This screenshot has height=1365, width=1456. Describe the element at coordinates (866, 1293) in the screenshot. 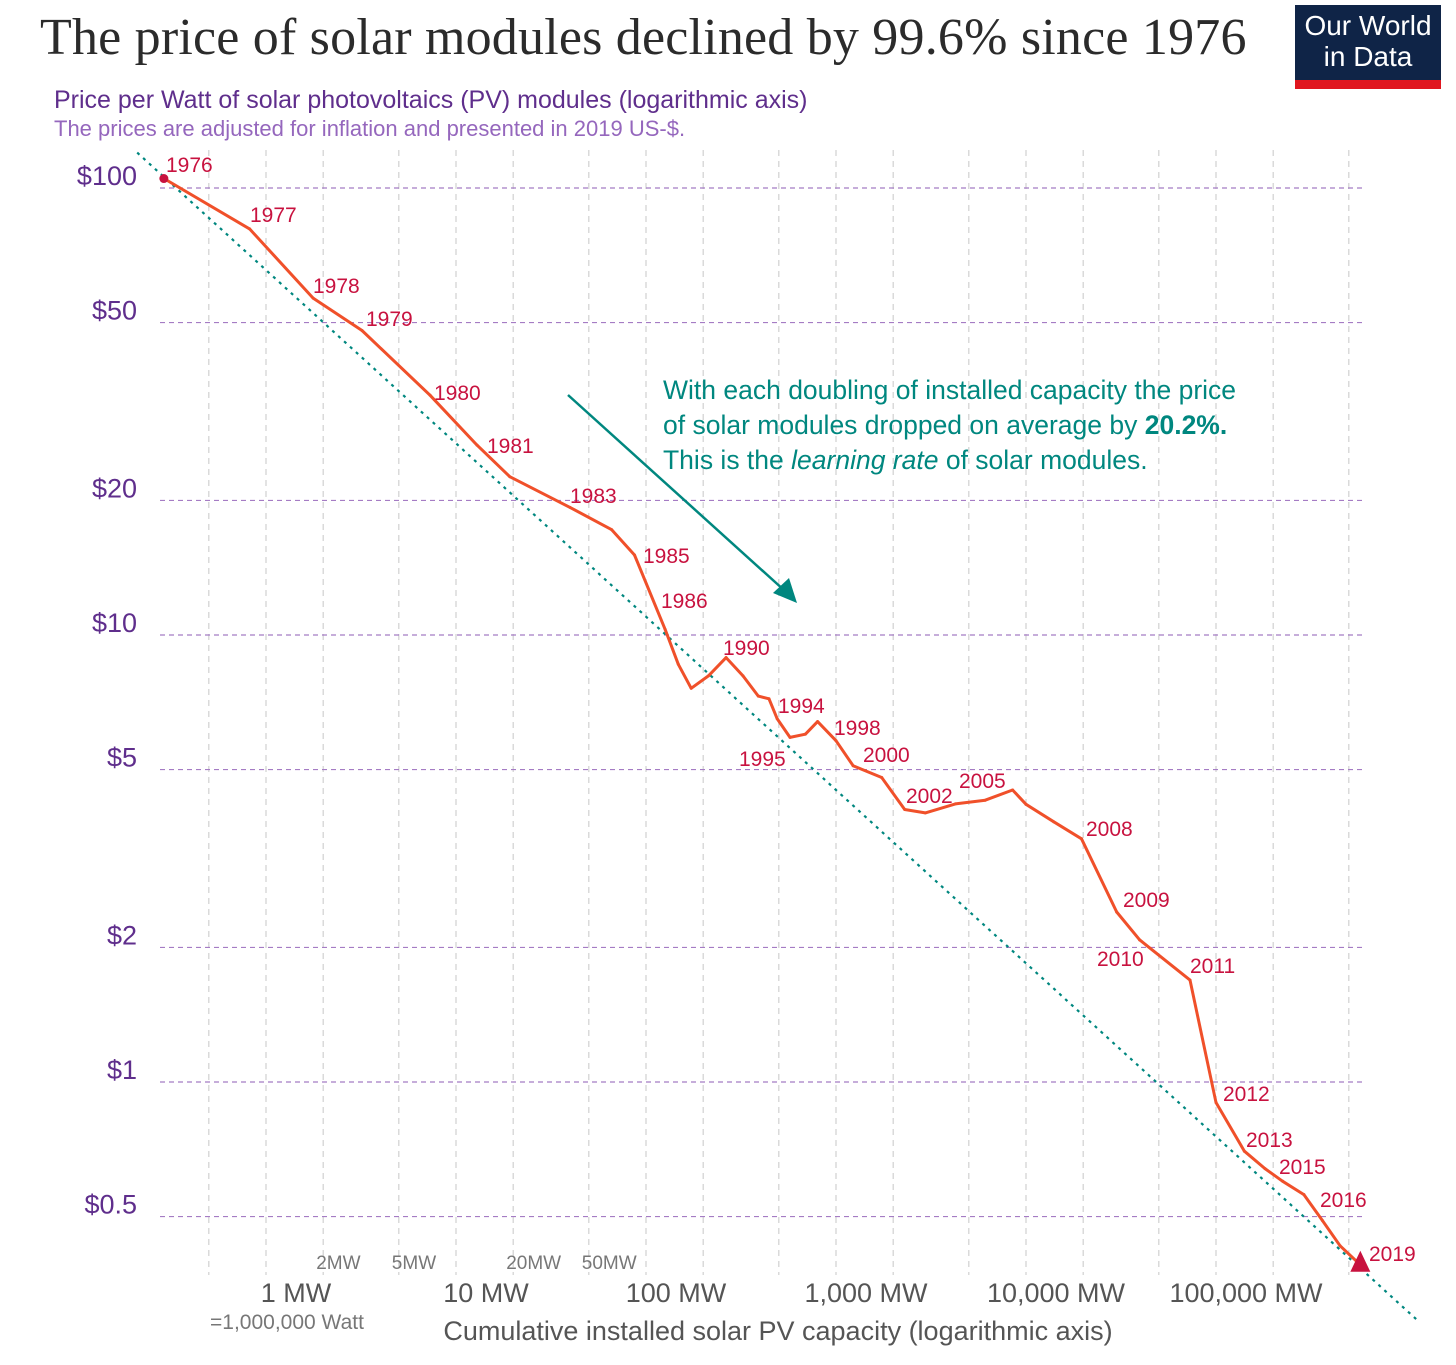

I see `x-tick-label: 1,000 MW` at that location.